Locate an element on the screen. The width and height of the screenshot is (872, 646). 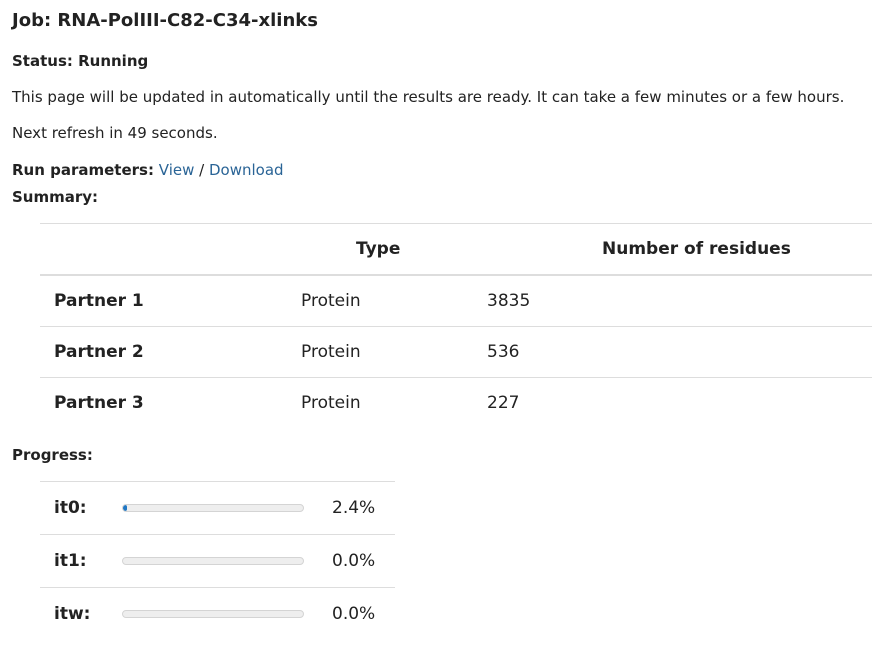
status-text: Status: Running is located at coordinates (80, 61).